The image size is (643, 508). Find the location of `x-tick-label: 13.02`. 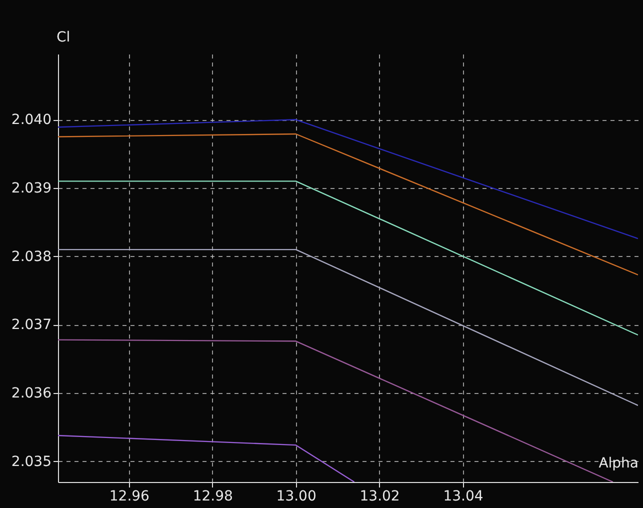

x-tick-label: 13.02 is located at coordinates (380, 496).